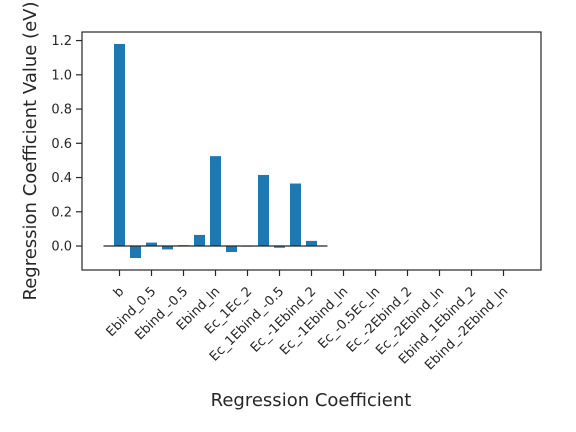  Describe the element at coordinates (61, 212) in the screenshot. I see `y-tick-label: 0.2` at that location.